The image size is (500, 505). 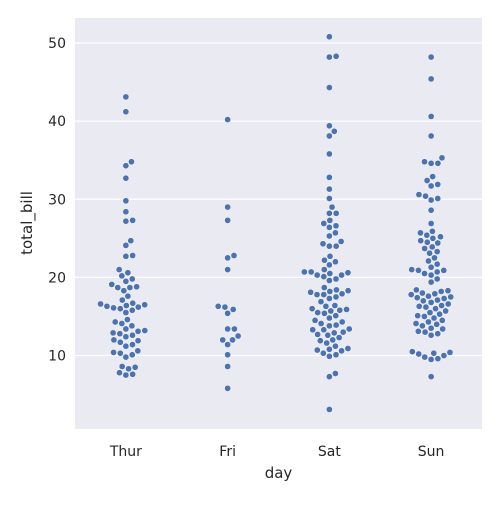 I want to click on y-axis-label: total_bill, so click(x=27, y=223).